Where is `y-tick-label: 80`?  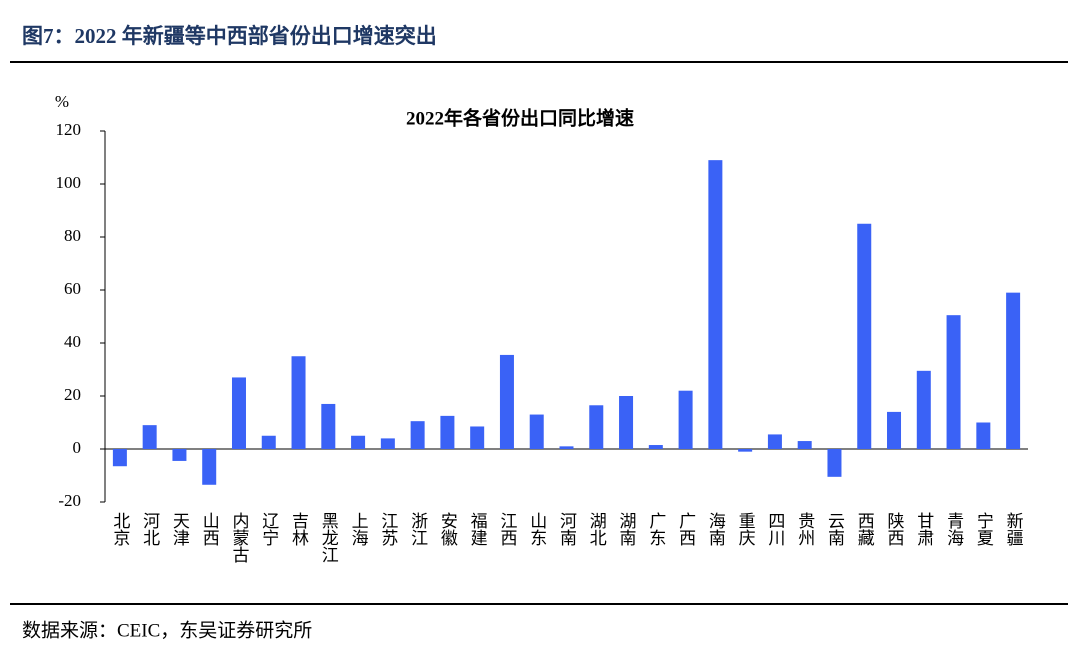
y-tick-label: 80 is located at coordinates (72, 235).